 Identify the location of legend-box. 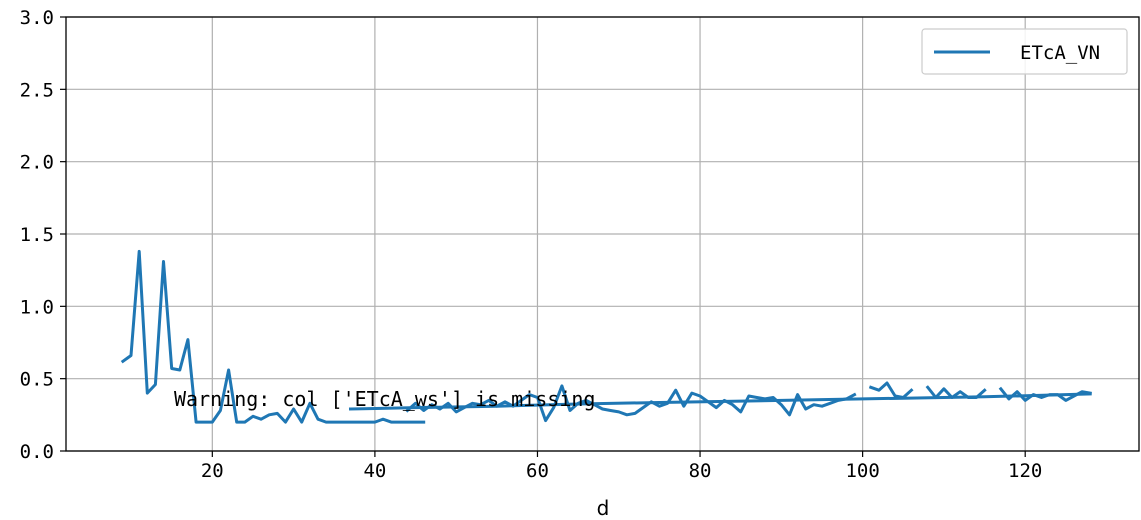
(1024, 51).